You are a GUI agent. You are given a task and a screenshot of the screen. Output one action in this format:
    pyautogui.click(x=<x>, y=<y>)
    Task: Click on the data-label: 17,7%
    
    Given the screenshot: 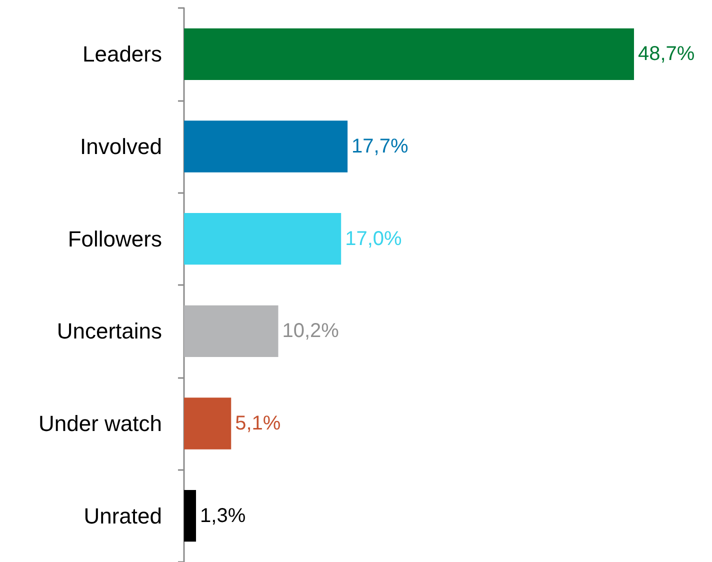 What is the action you would take?
    pyautogui.click(x=380, y=147)
    